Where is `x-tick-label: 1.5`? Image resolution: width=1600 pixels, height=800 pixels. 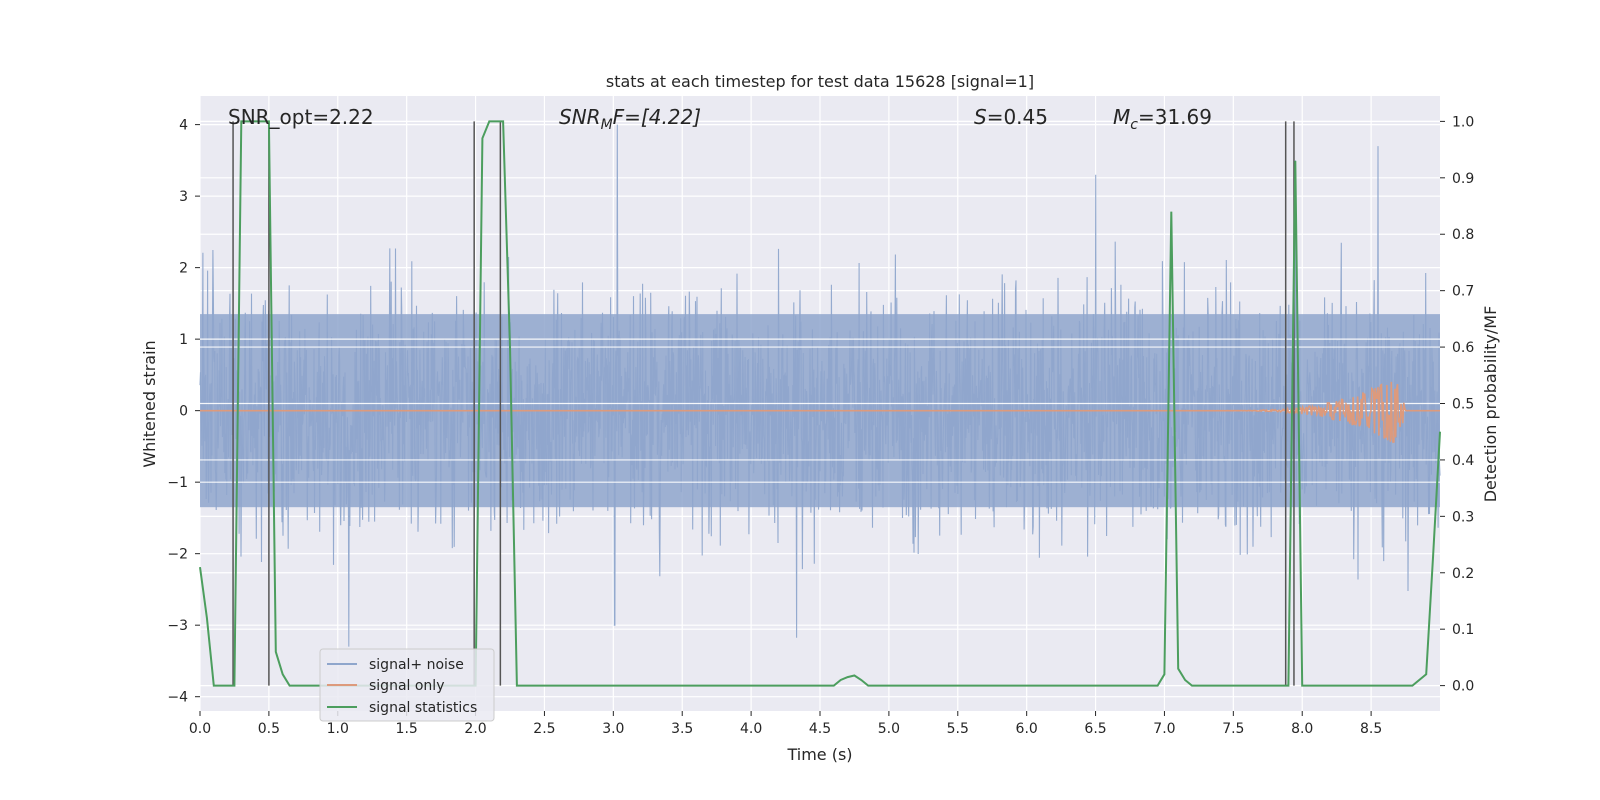 x-tick-label: 1.5 is located at coordinates (407, 729).